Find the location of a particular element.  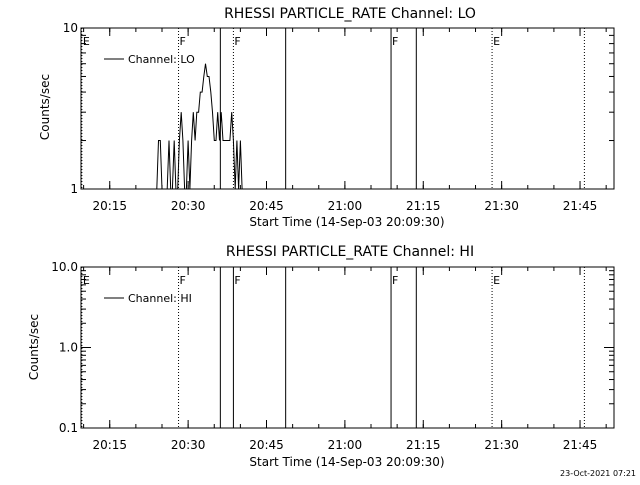

panel-hi-xtick-label: 21:00 is located at coordinates (345, 445).